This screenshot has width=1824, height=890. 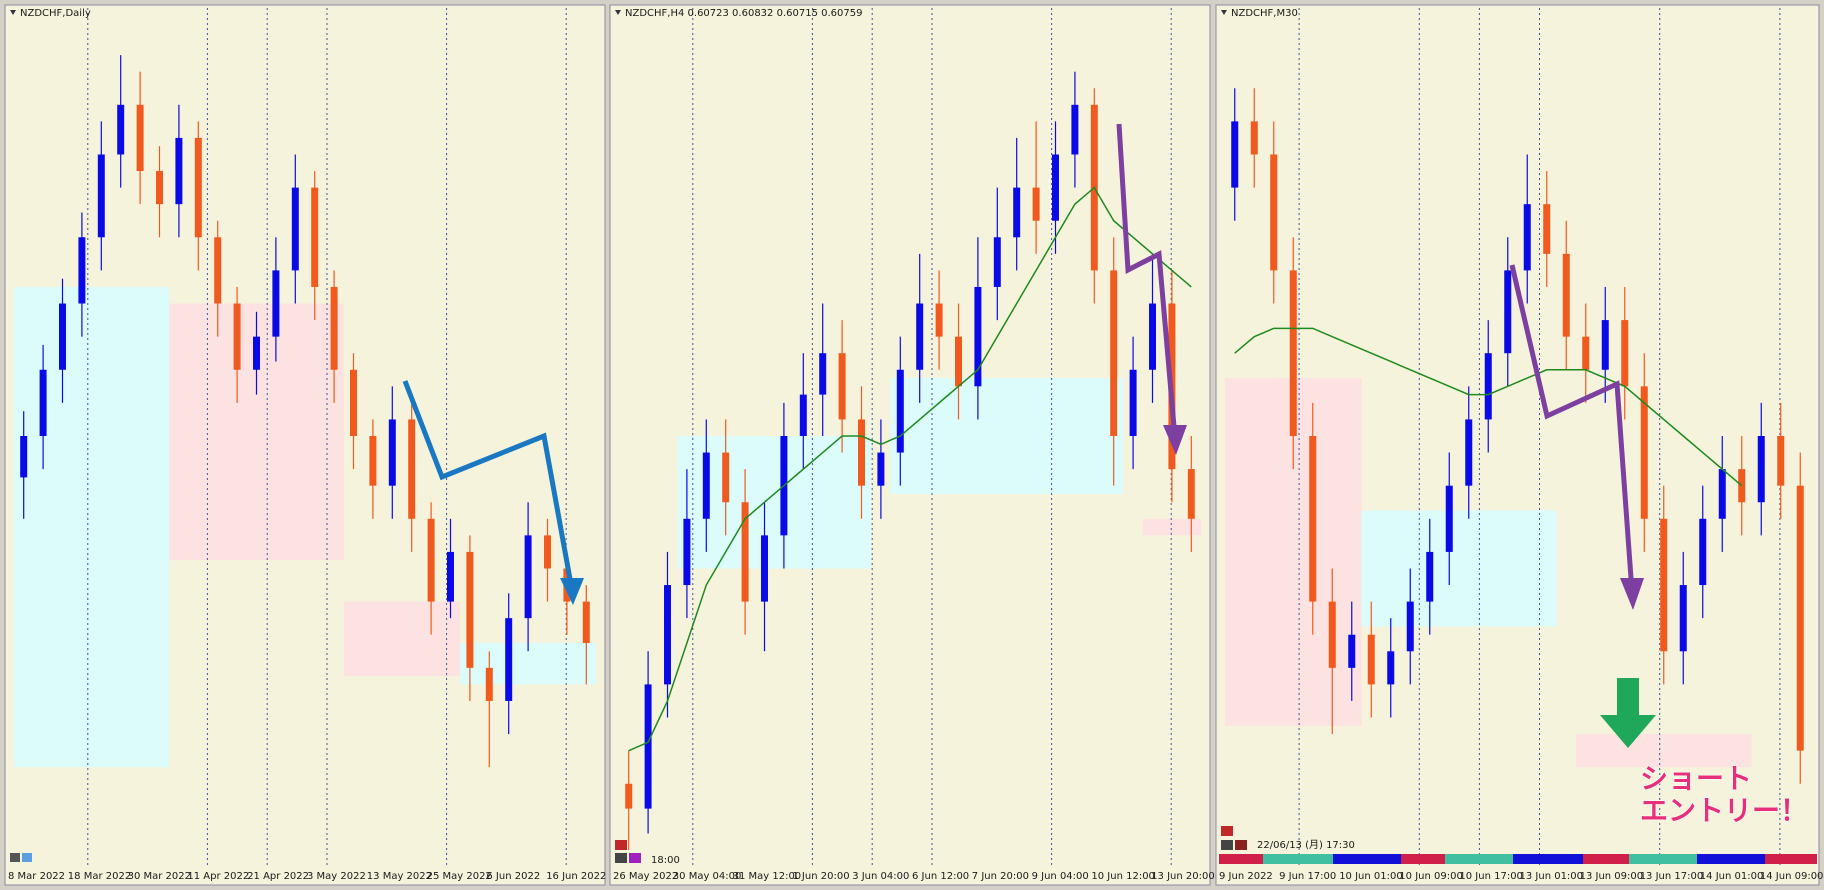 What do you see at coordinates (55, 13) in the screenshot?
I see `chart-title: NZDCHF,Daily` at bounding box center [55, 13].